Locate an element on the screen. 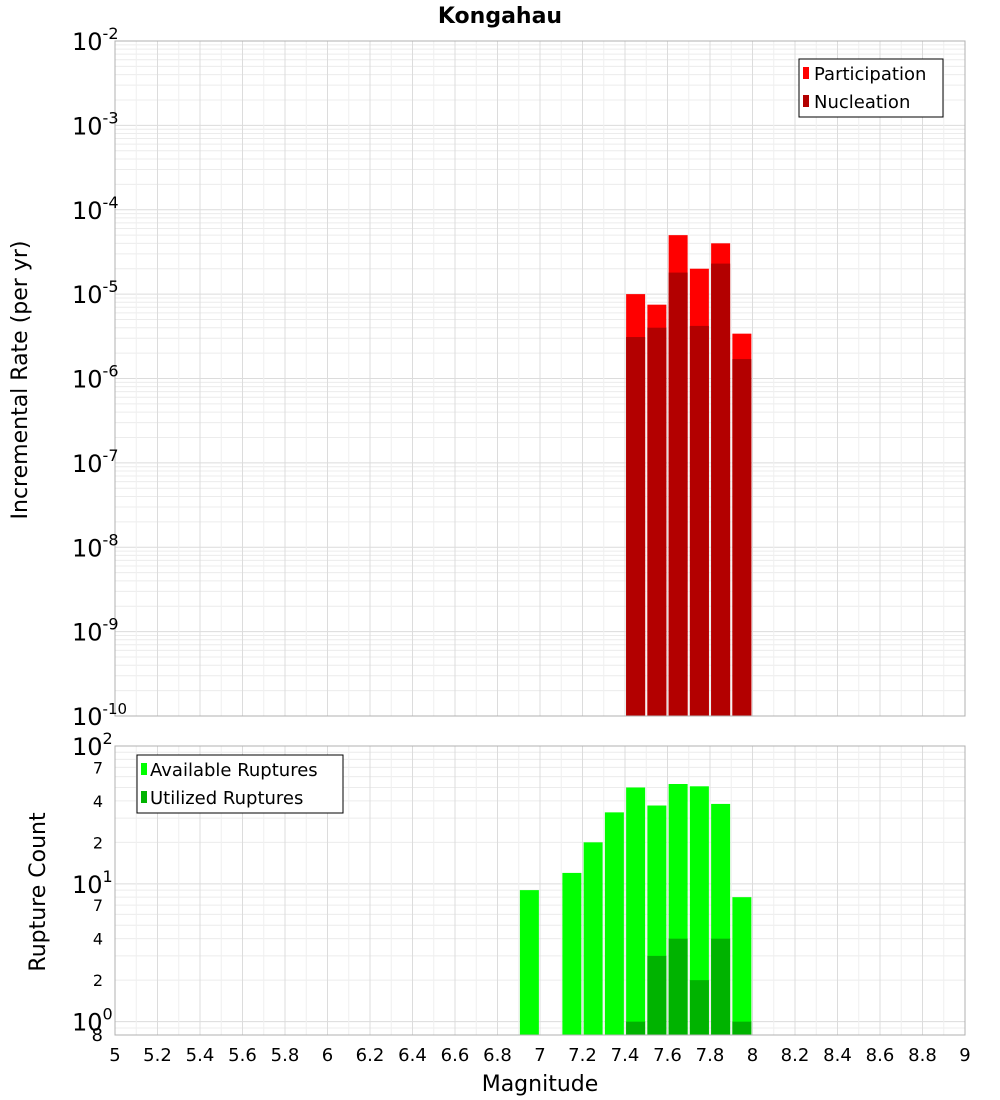 The width and height of the screenshot is (1000, 1100). top-y-tick-label: 10⁻⁷ is located at coordinates (95, 462).